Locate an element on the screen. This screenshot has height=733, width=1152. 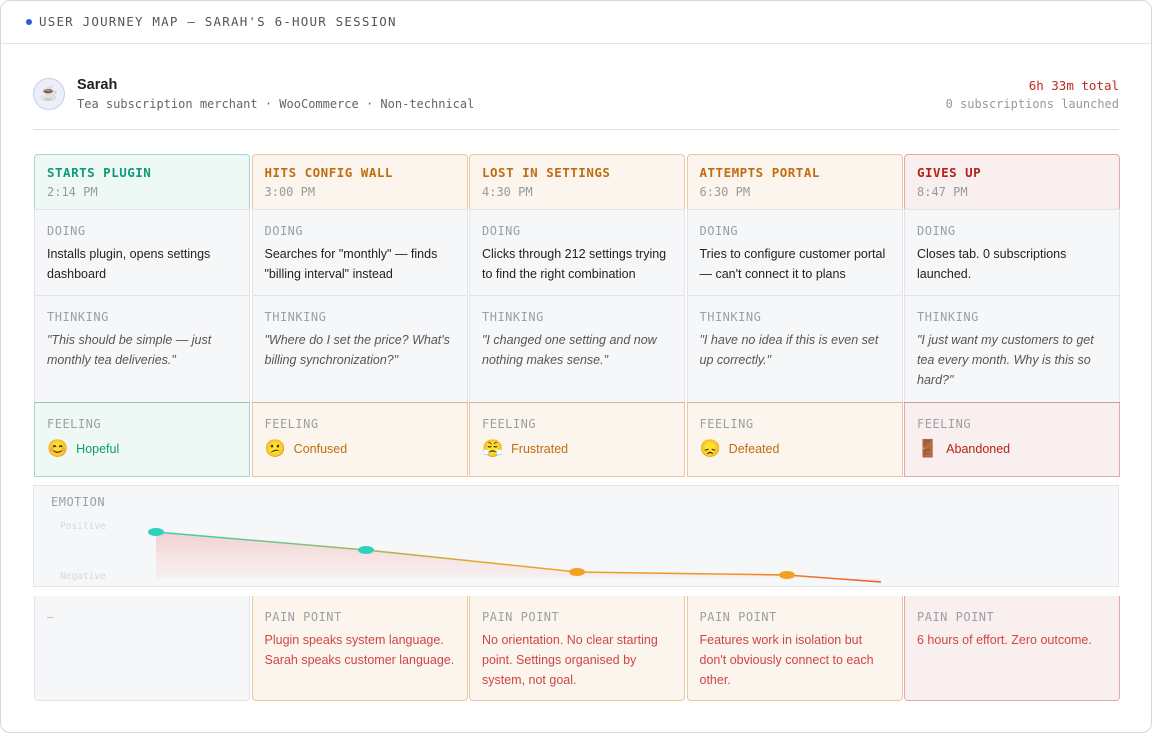
feeling-emoji: 😤 is located at coordinates (493, 448).